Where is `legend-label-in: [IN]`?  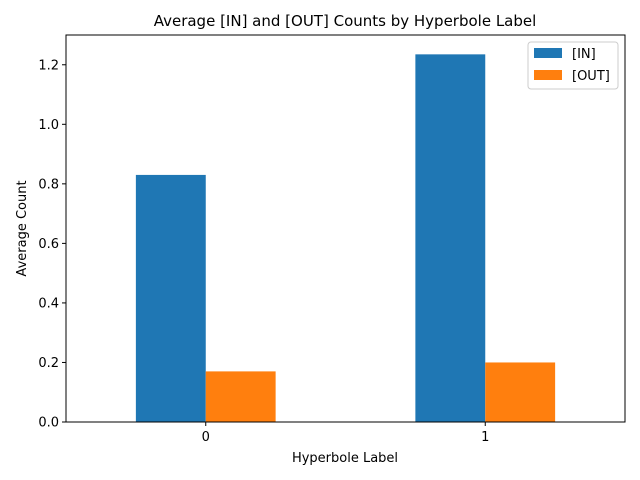 legend-label-in: [IN] is located at coordinates (584, 54).